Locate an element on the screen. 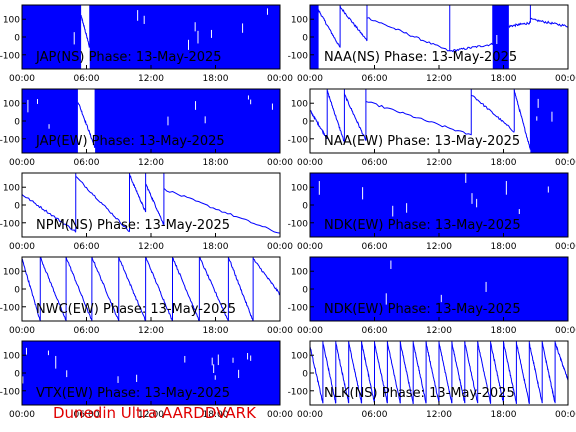 The width and height of the screenshot is (576, 432). panel-title: NWC(EW) Phase: 13-May-2025 is located at coordinates (136, 309).